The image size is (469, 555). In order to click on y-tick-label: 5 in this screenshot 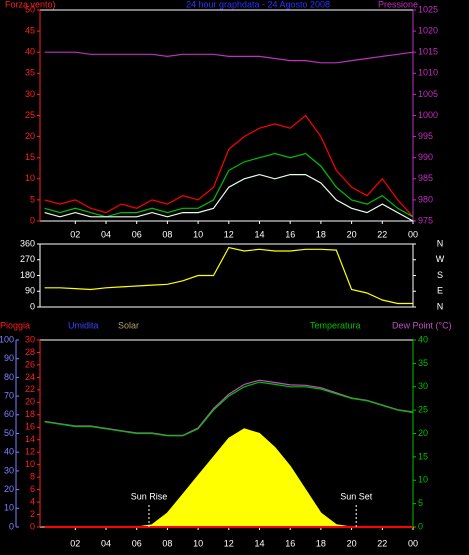, I will do `click(32, 199)`.